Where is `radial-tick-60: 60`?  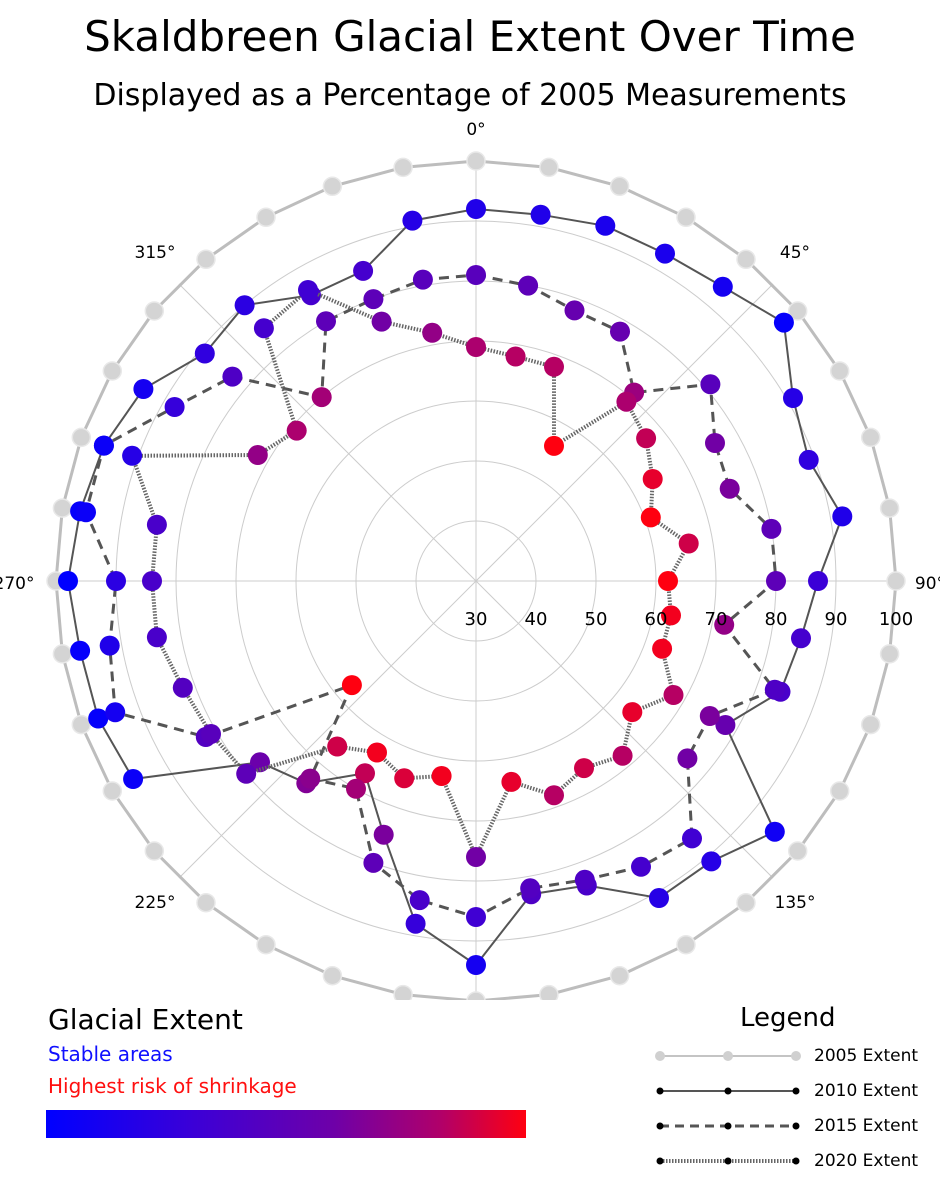 radial-tick-60: 60 is located at coordinates (656, 619).